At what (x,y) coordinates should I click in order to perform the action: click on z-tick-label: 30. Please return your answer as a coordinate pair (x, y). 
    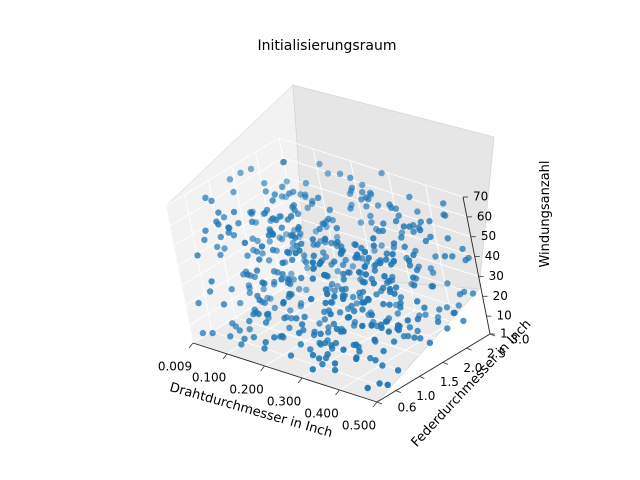
    Looking at the image, I should click on (496, 276).